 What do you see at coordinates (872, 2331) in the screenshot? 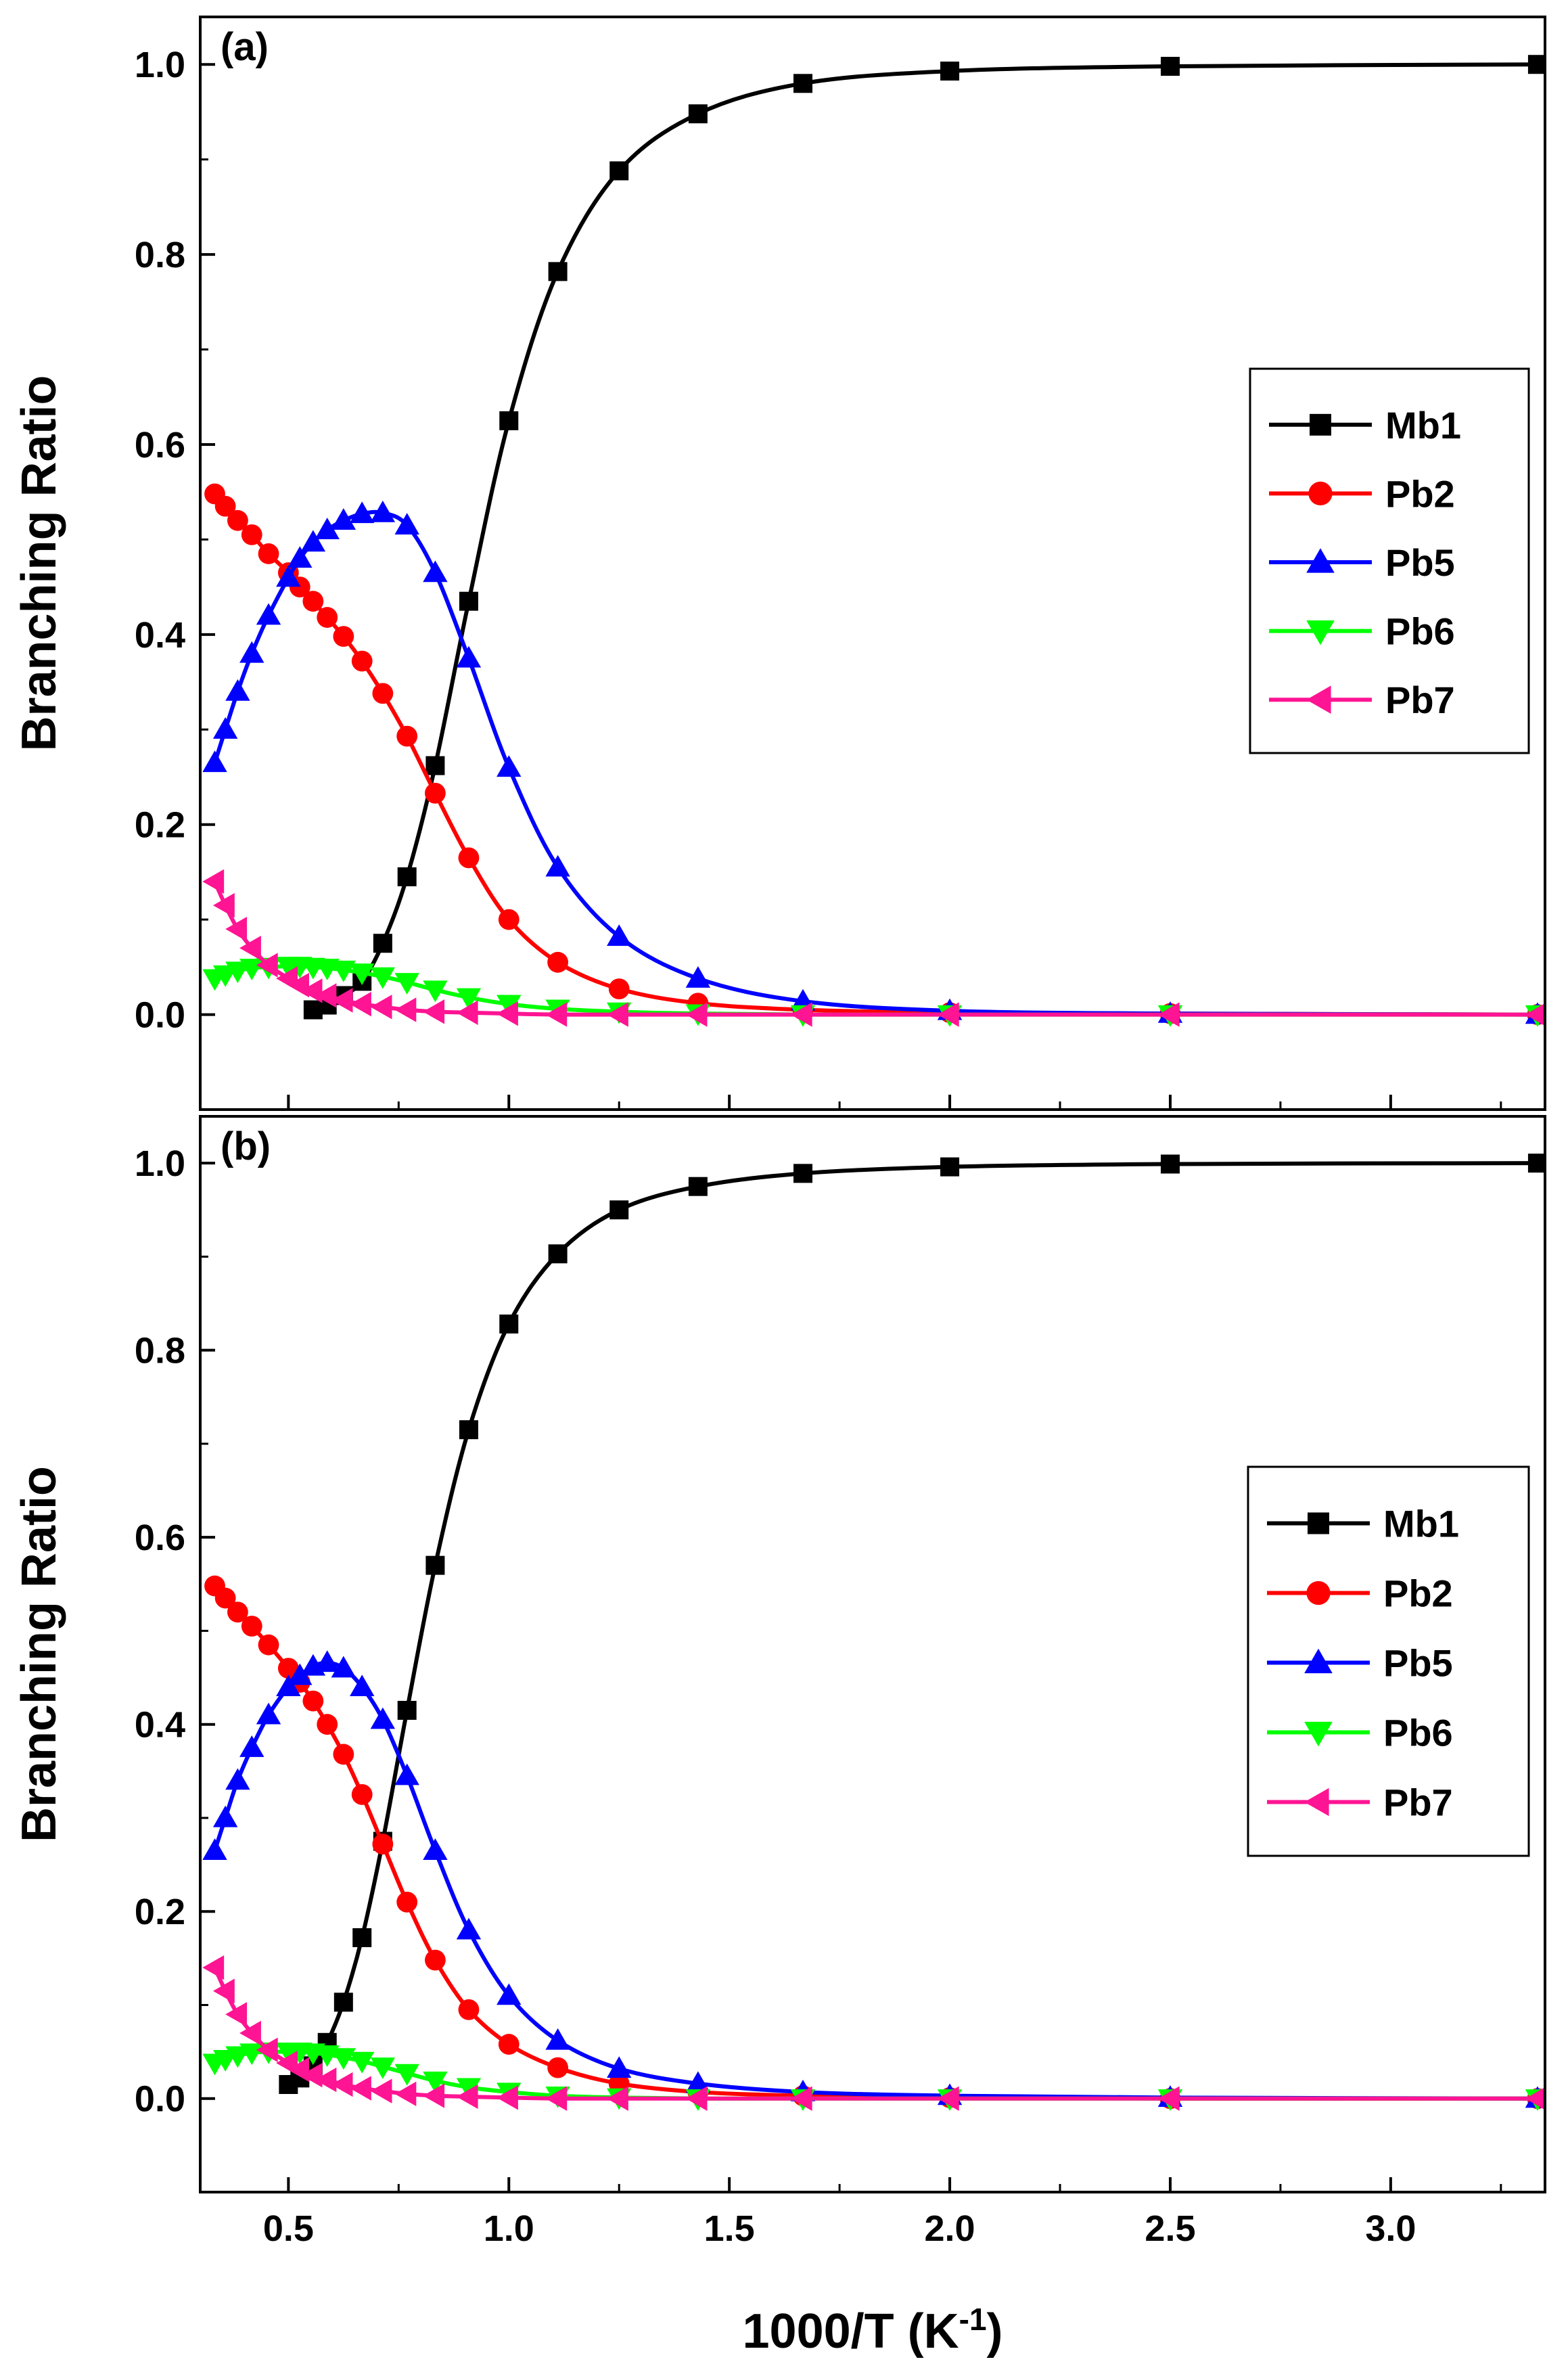
I see `x-axis-title: 1000/T (K-1)` at bounding box center [872, 2331].